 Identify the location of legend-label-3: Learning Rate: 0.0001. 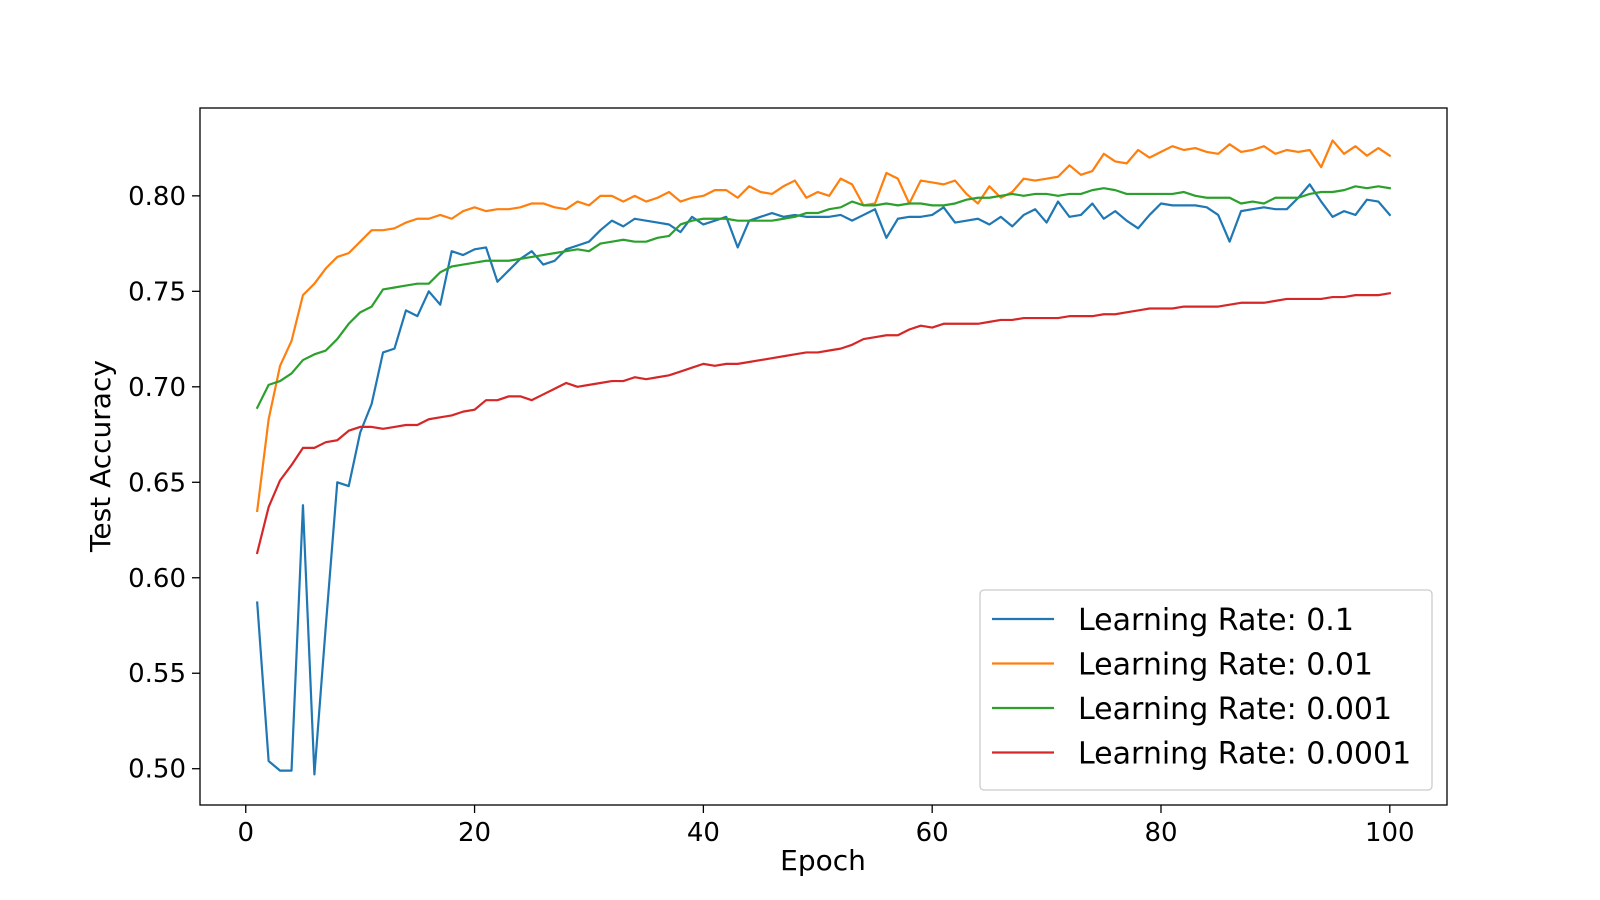
(1244, 754).